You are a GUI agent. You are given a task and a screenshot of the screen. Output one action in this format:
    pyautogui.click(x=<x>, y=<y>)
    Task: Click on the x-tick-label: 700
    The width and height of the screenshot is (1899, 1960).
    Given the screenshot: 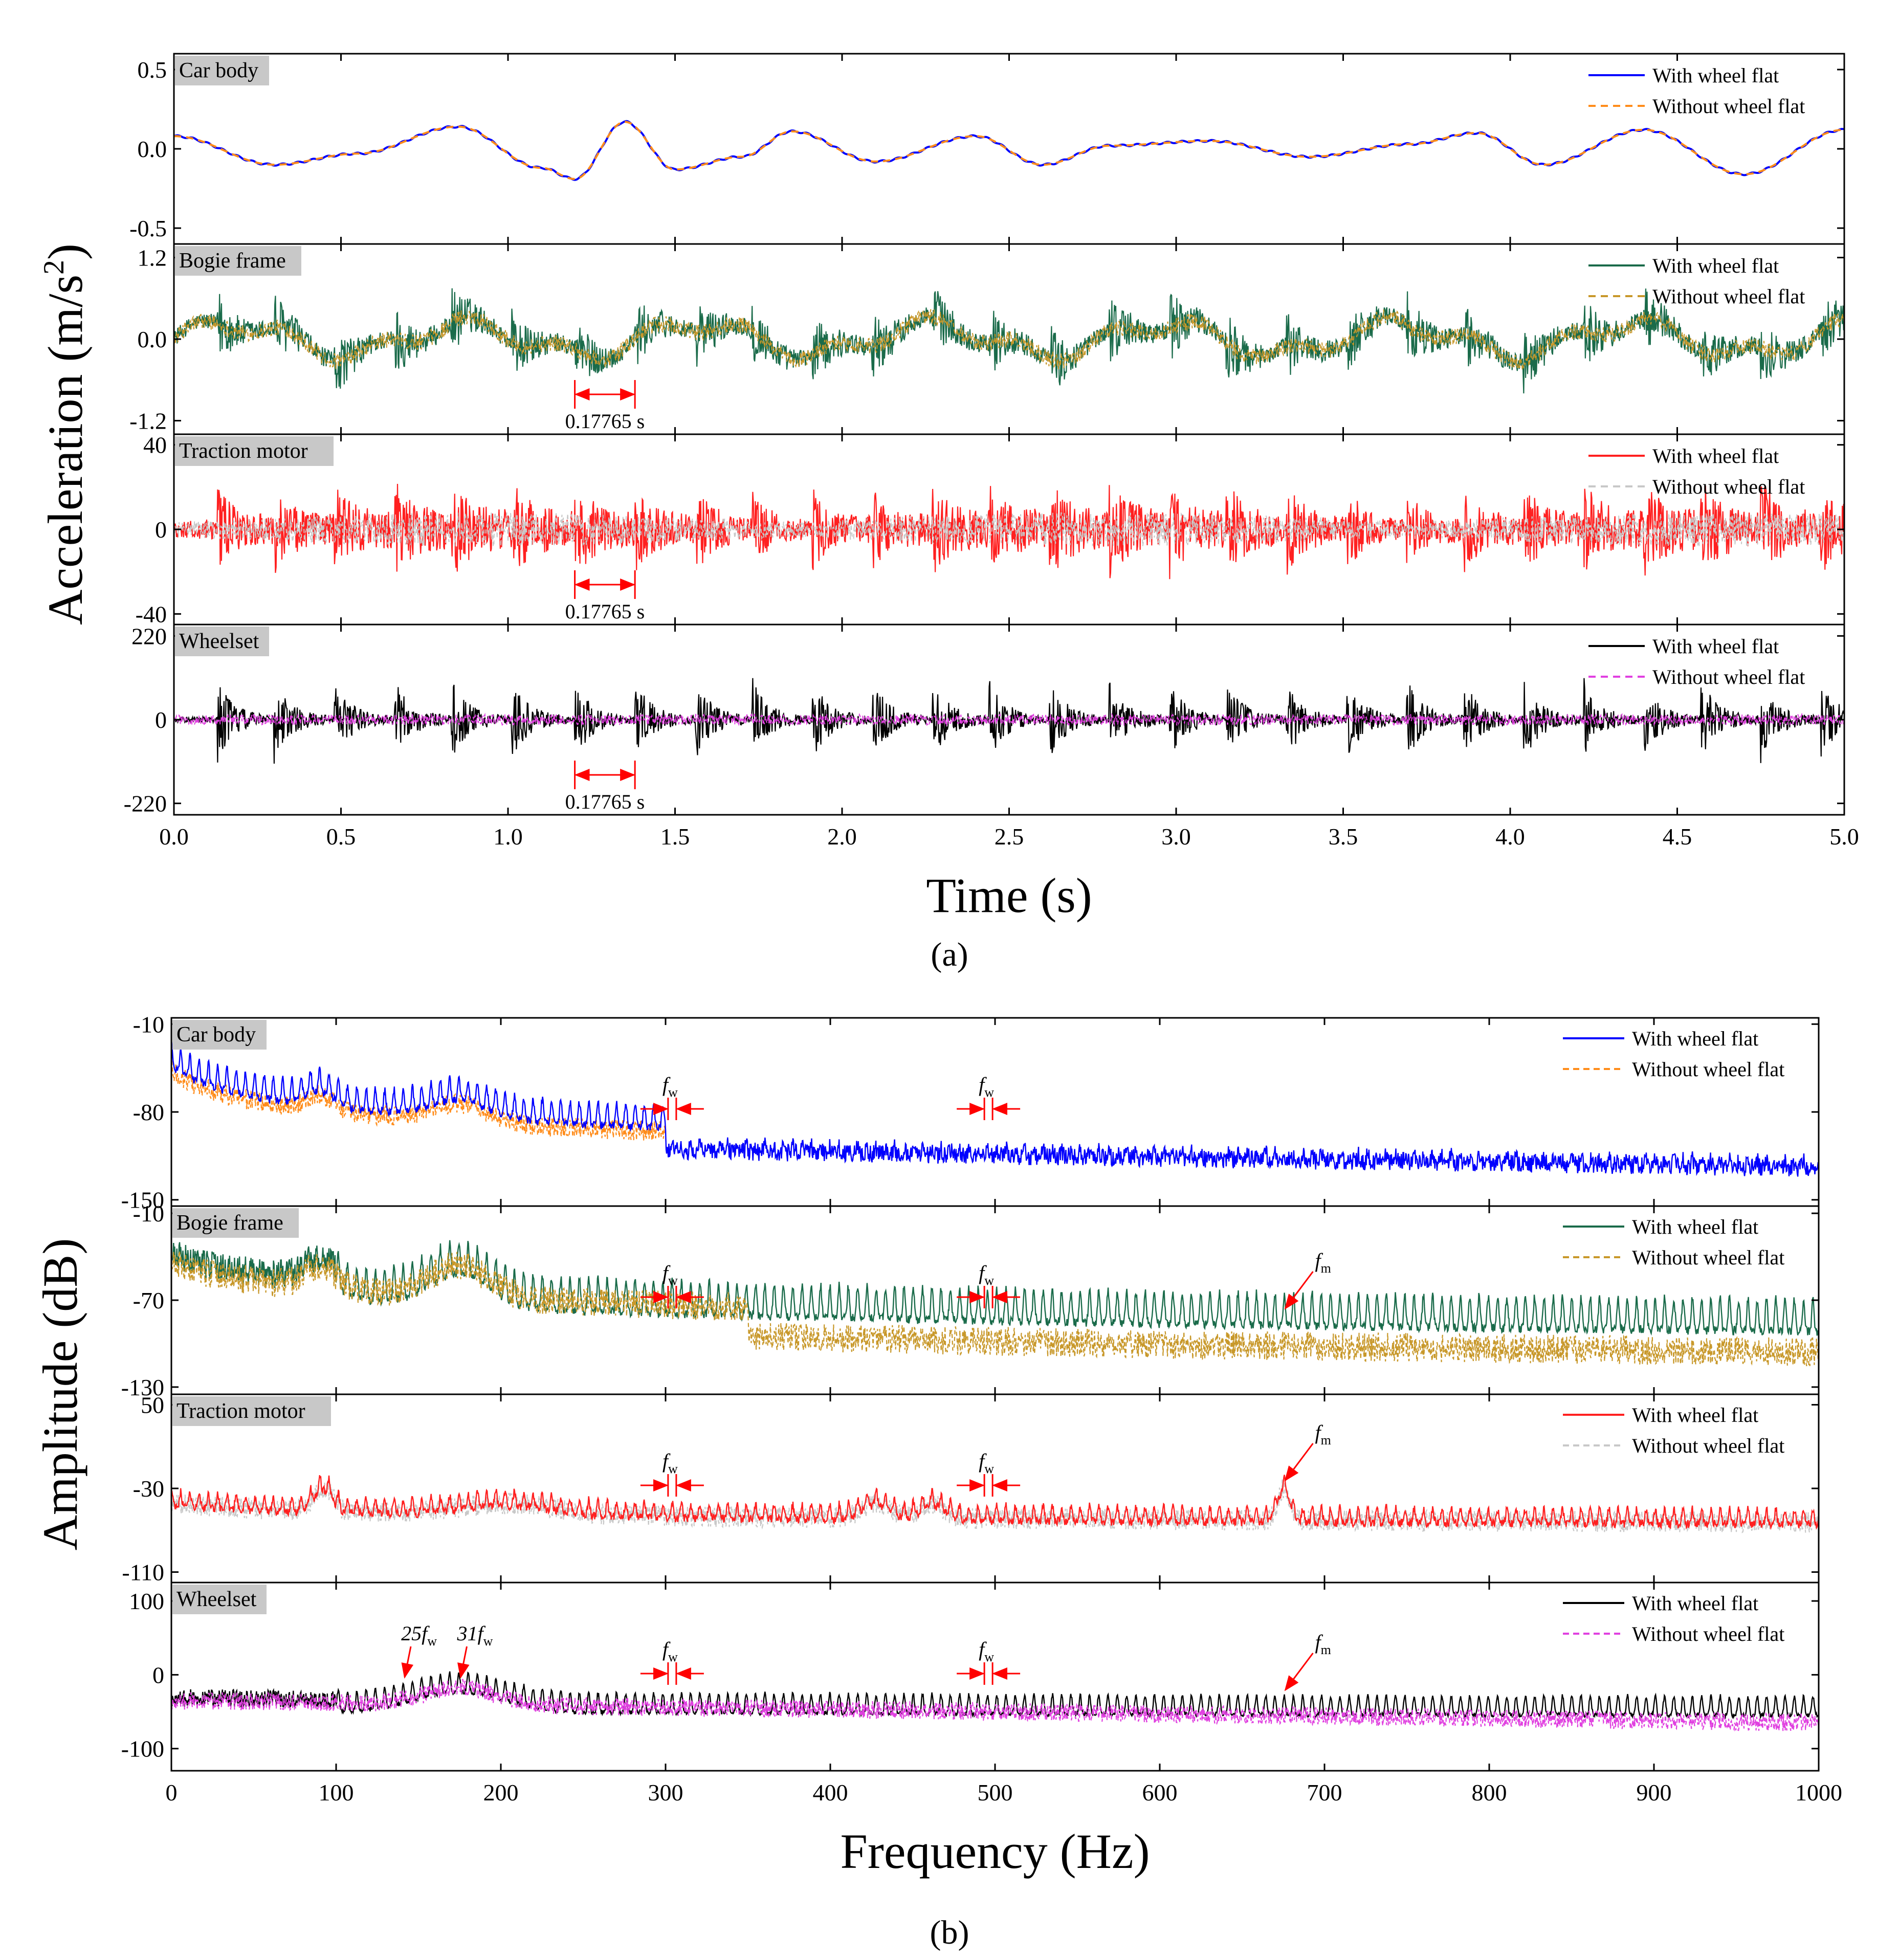 What is the action you would take?
    pyautogui.click(x=1324, y=1792)
    